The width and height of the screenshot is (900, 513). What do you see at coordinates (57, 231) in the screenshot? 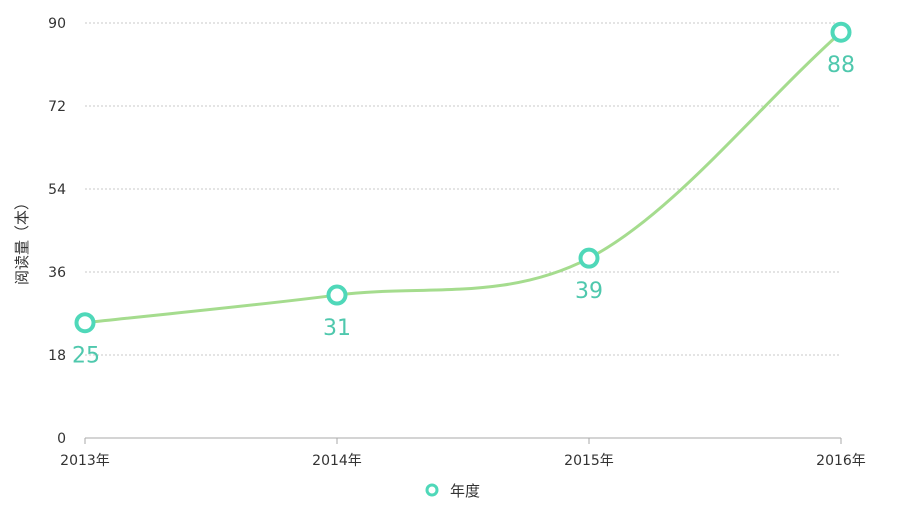
I see `y-tick-labels: 0 18 36 54 72 90` at bounding box center [57, 231].